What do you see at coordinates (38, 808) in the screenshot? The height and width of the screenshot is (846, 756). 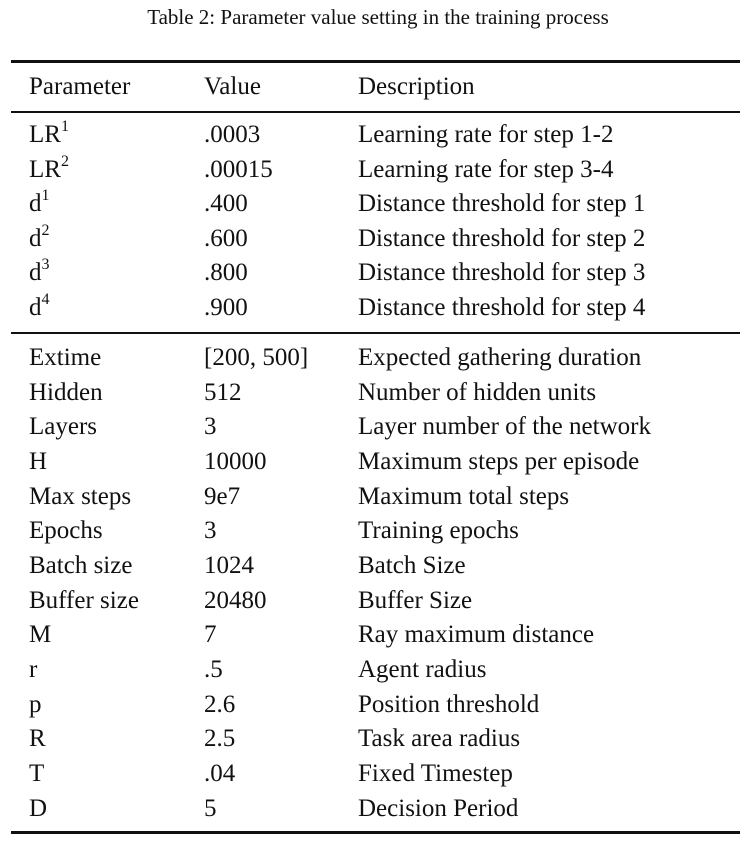 I see `param-cell: D` at bounding box center [38, 808].